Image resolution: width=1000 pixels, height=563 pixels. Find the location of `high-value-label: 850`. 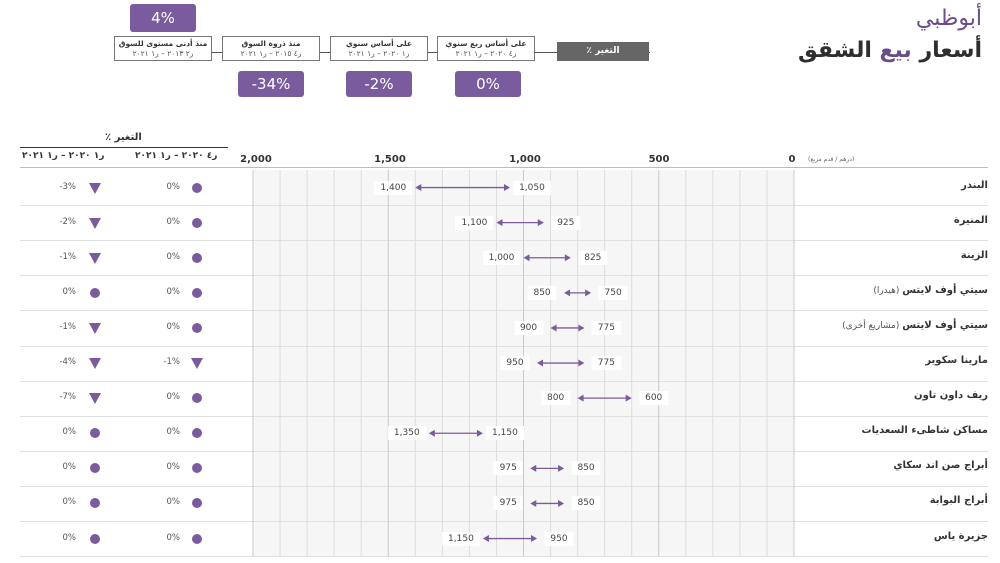

high-value-label: 850 is located at coordinates (542, 292).